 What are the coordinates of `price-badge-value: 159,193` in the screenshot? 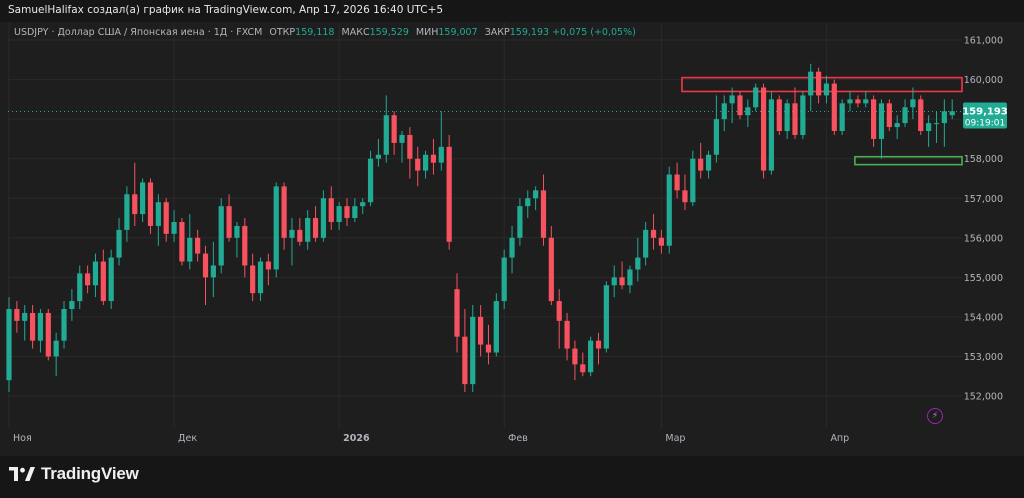 It's located at (985, 112).